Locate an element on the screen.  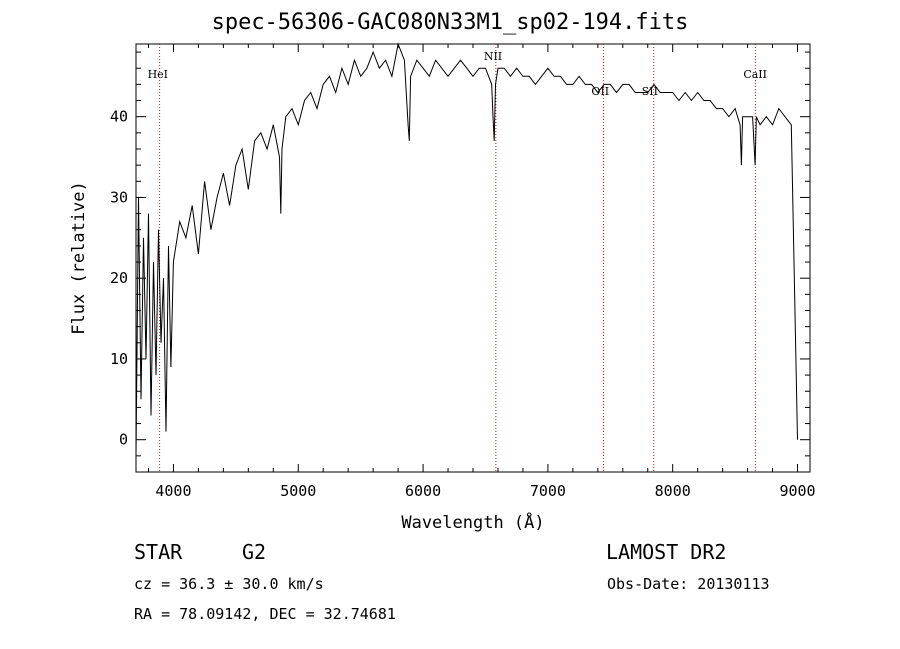
x-tick-label: 6000 is located at coordinates (423, 491).